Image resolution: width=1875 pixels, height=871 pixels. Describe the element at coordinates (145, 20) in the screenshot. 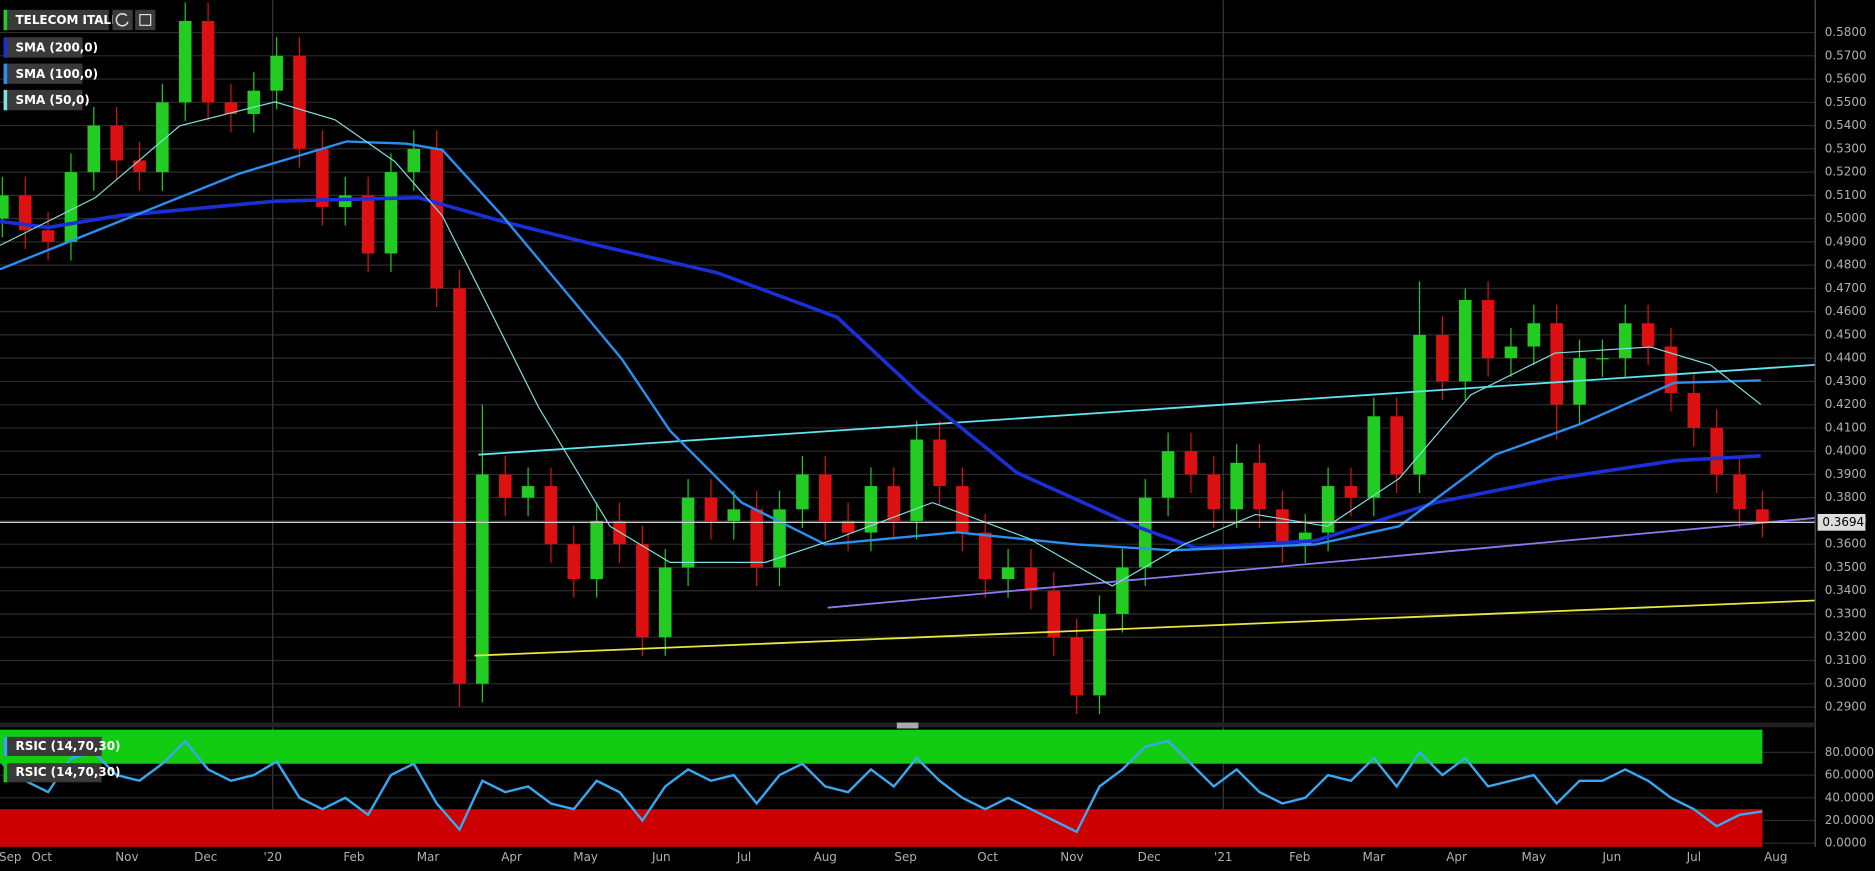

I see `settings-button` at that location.